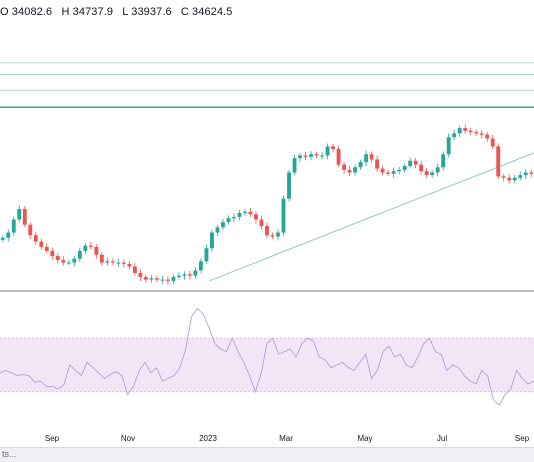  Describe the element at coordinates (128, 438) in the screenshot. I see `time-tick-label: Nov` at that location.